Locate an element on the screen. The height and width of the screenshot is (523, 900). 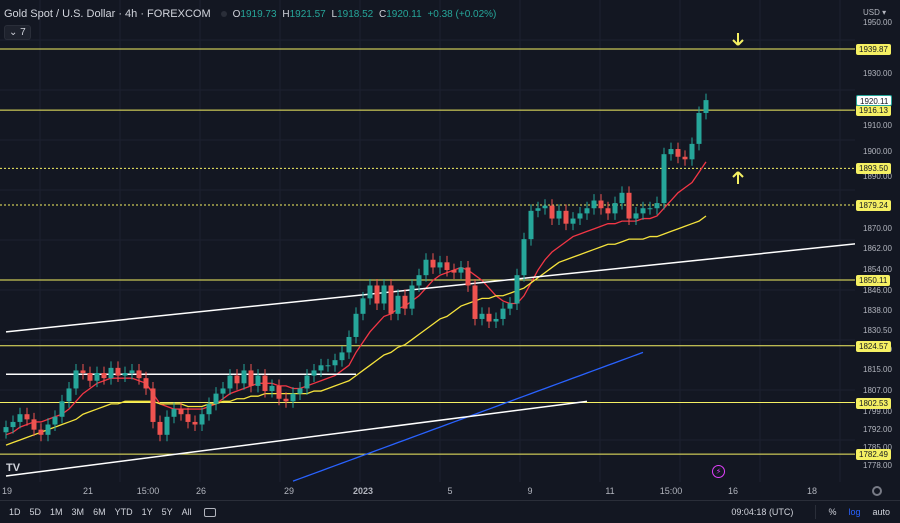
price-tick: 1846.00 is located at coordinates (877, 290).